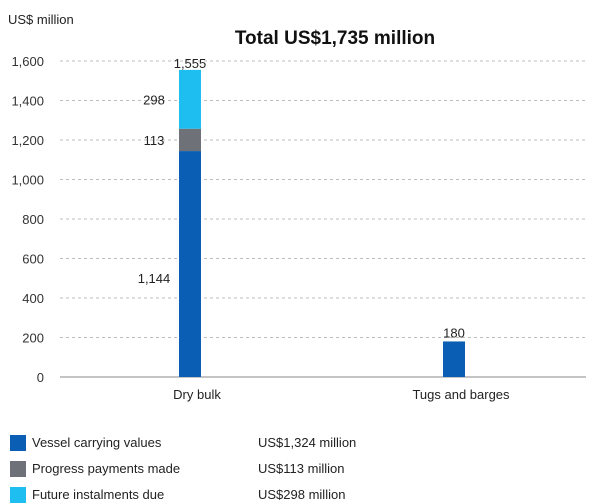  Describe the element at coordinates (27, 180) in the screenshot. I see `y-tick-label: 1,000` at that location.